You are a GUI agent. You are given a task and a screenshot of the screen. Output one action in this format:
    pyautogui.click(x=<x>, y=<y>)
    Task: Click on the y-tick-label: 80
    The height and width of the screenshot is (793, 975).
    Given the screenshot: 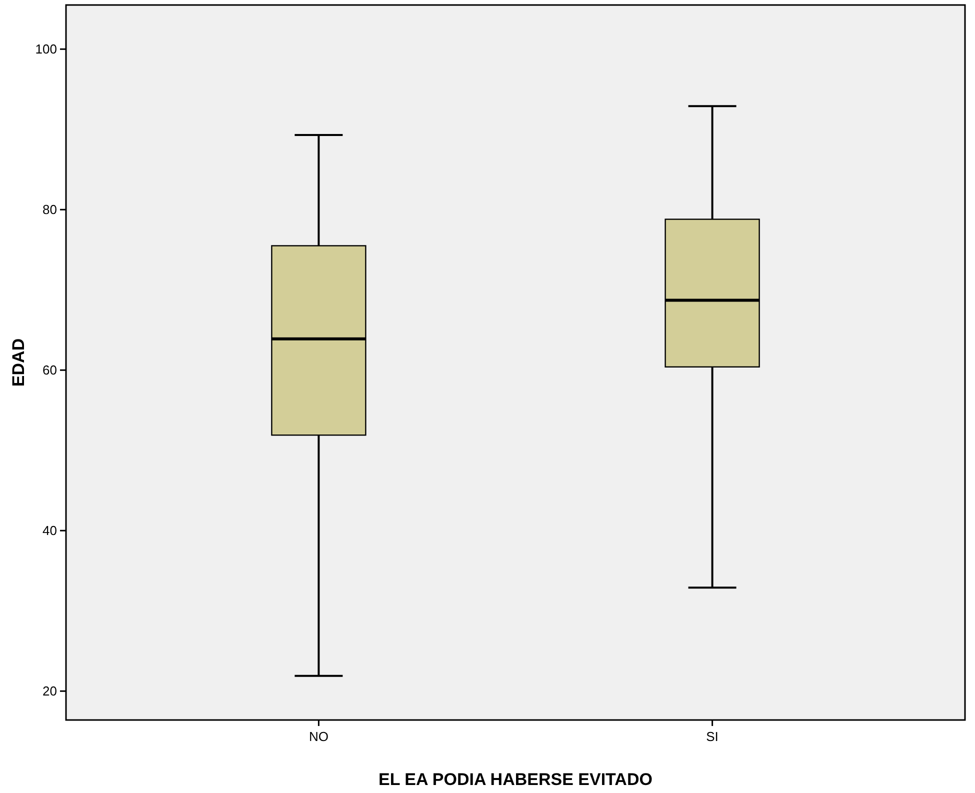 What is the action you would take?
    pyautogui.click(x=49, y=210)
    